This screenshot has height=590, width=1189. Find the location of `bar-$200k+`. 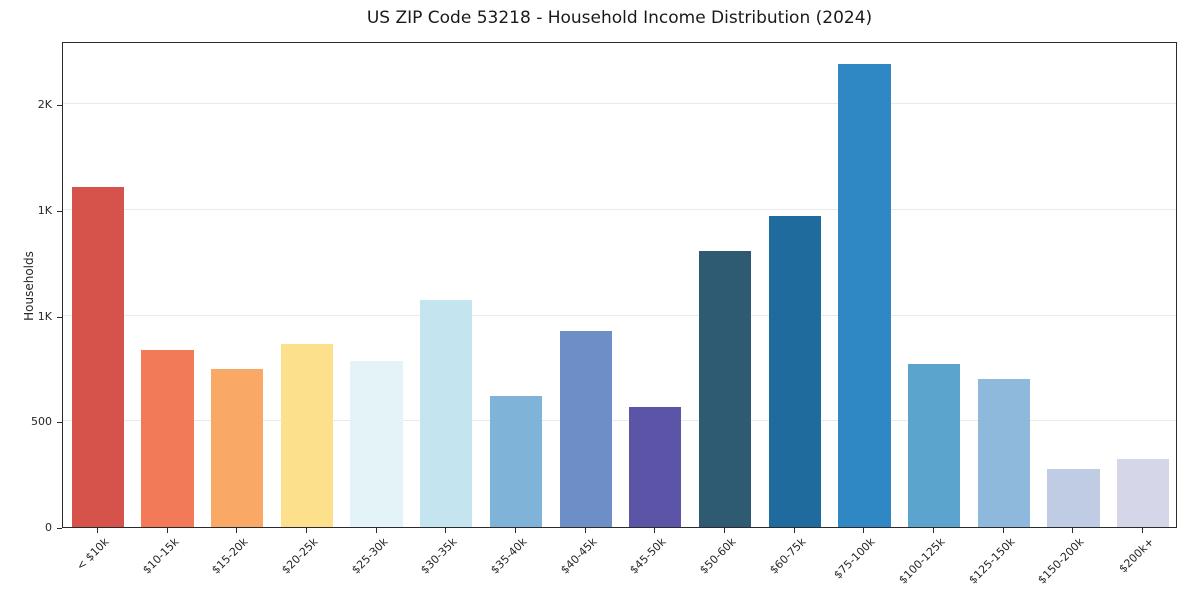

bar-$200k+ is located at coordinates (1143, 493).